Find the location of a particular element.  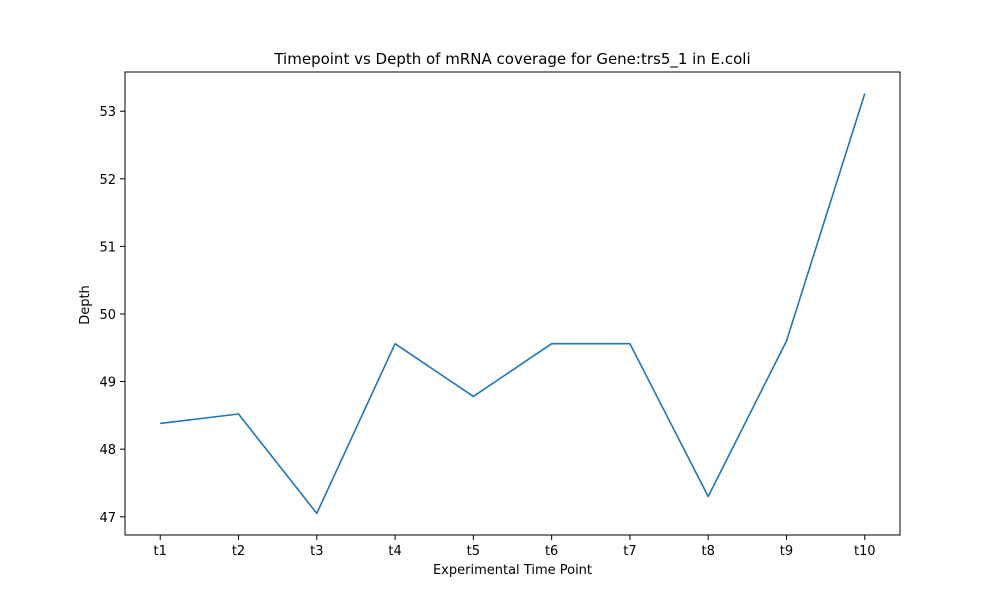

y-tick-label: 53 is located at coordinates (107, 112).